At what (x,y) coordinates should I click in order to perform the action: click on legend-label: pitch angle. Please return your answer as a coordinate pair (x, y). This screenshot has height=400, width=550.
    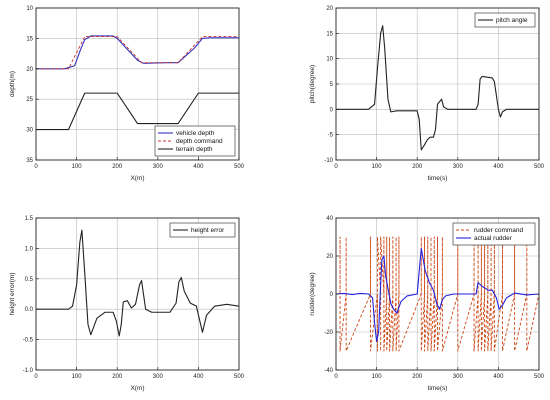
    Looking at the image, I should click on (512, 20).